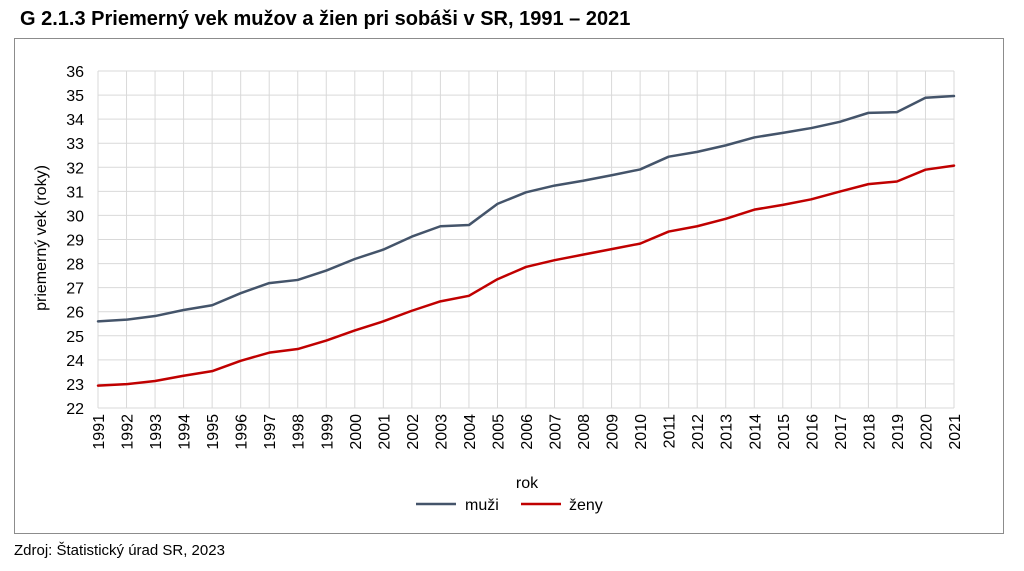  I want to click on x-tick-label: 2009, so click(613, 432).